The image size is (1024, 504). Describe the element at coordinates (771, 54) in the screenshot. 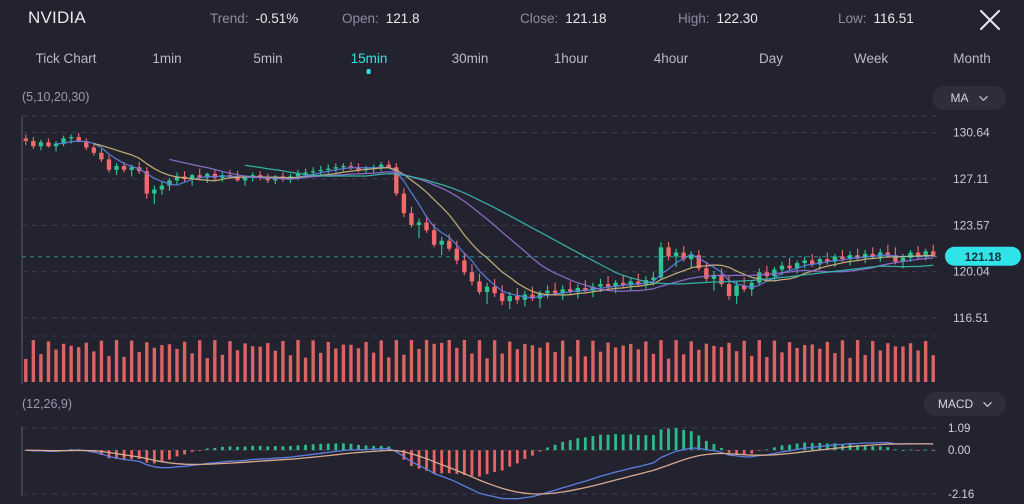

I see `timeframe-tab-day: Day` at that location.